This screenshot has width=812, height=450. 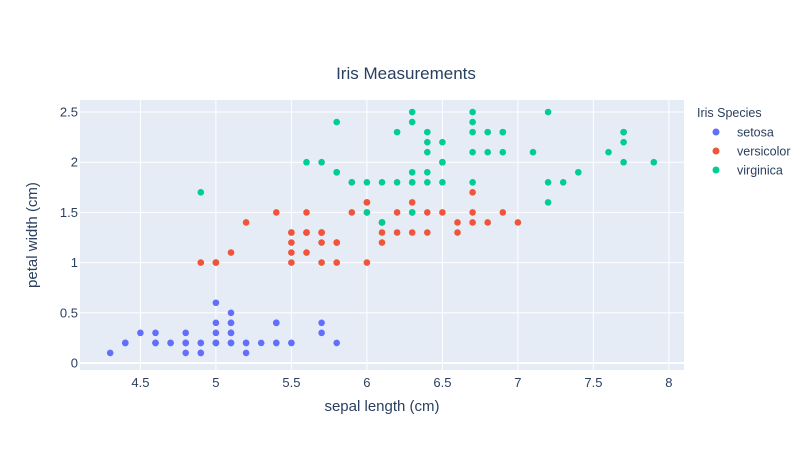 I want to click on legend-item-setosa: setosa, so click(x=743, y=133).